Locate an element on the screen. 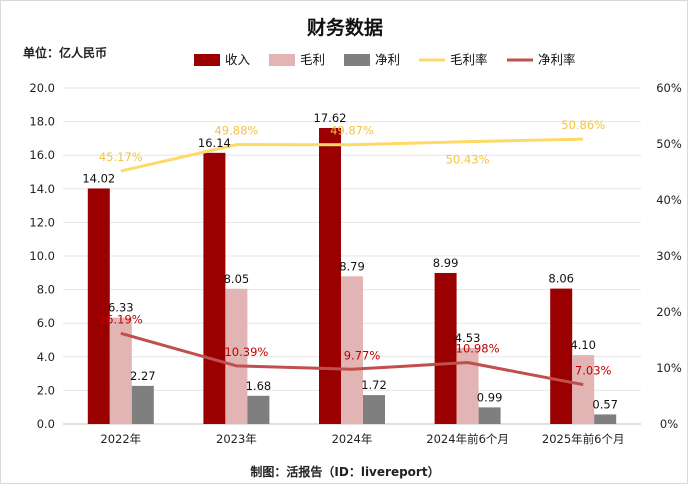  bar-data-label: 0.99 is located at coordinates (490, 397).